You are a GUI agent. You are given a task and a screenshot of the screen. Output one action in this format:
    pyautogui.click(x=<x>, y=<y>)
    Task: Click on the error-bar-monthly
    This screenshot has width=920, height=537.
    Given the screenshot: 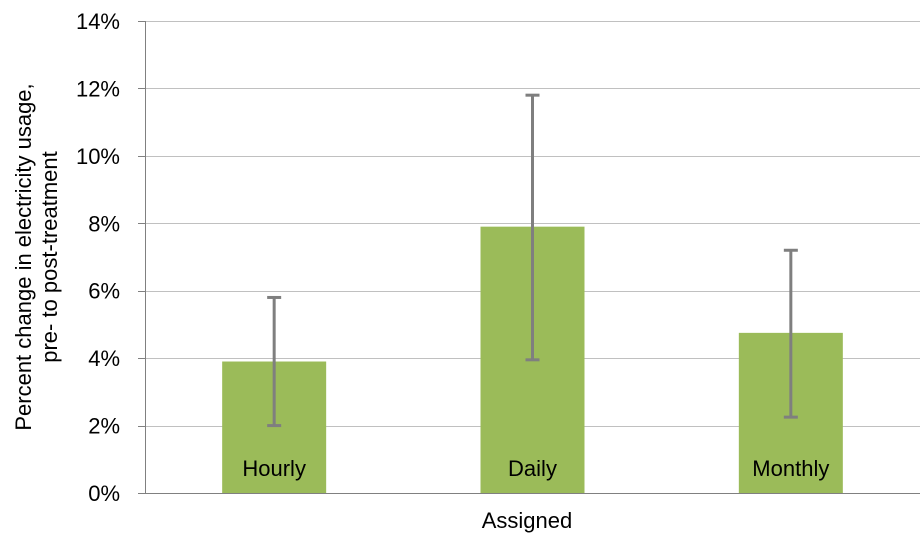 What is the action you would take?
    pyautogui.click(x=790, y=333)
    